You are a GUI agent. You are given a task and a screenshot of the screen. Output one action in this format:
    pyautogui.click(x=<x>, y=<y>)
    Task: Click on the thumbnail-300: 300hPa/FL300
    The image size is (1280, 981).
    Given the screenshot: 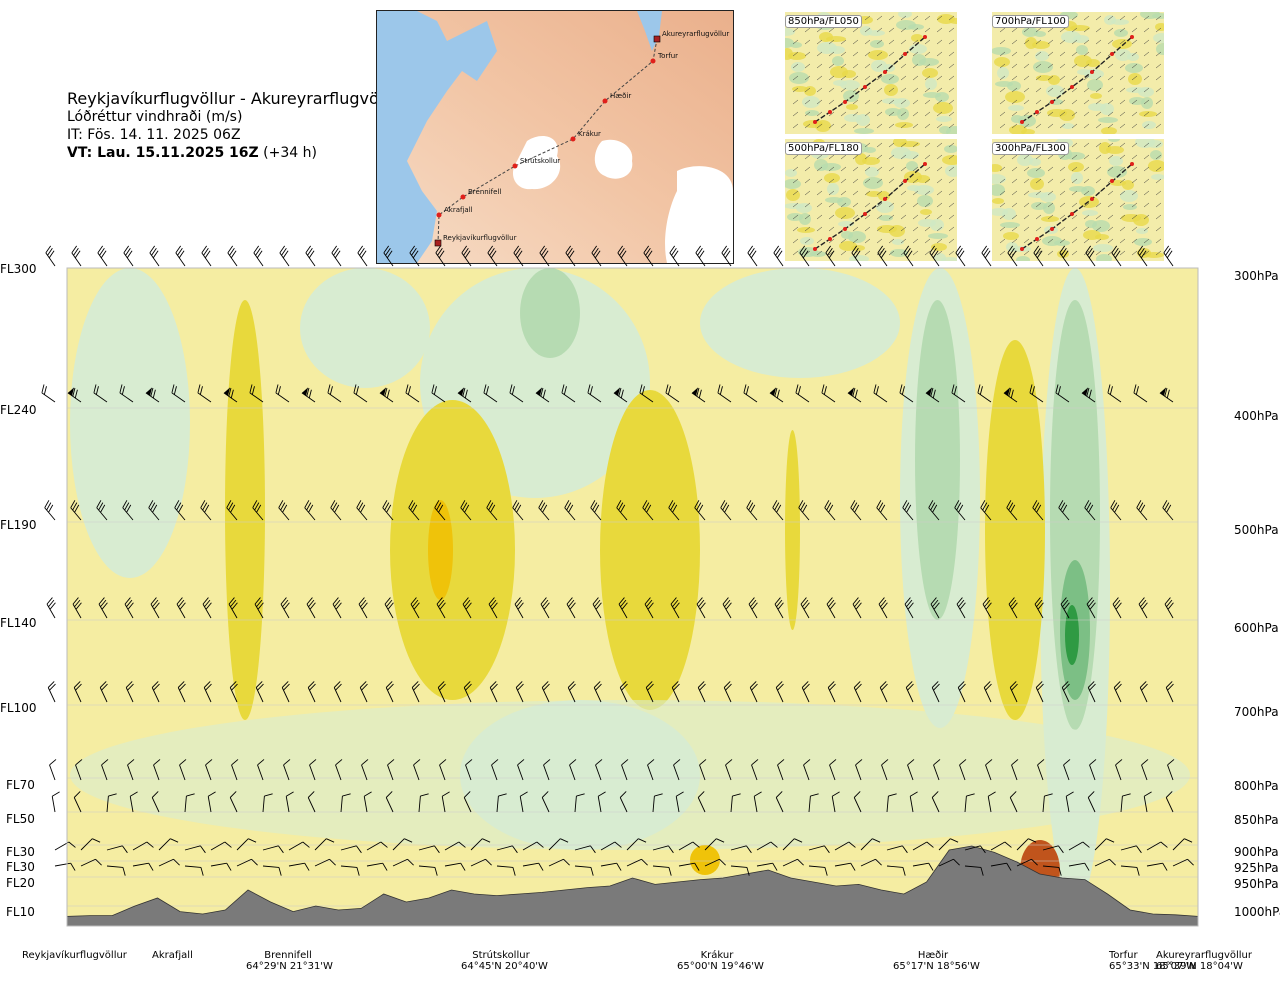 What is the action you would take?
    pyautogui.click(x=1078, y=200)
    